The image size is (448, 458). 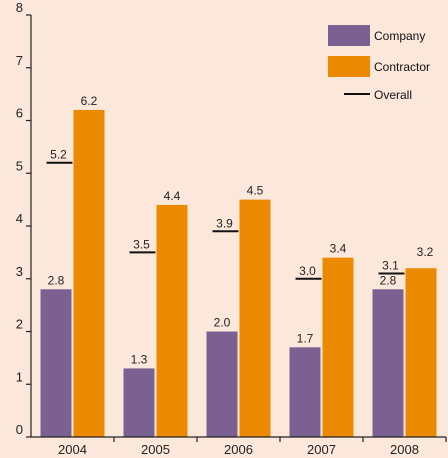 What do you see at coordinates (349, 66) in the screenshot?
I see `legend-swatch-contractor` at bounding box center [349, 66].